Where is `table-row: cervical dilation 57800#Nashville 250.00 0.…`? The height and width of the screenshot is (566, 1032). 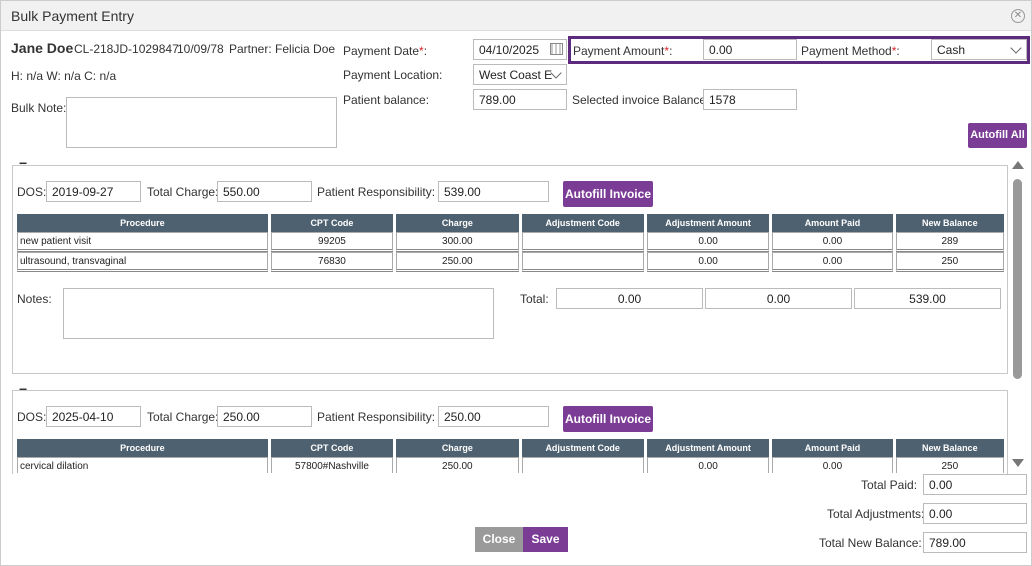 table-row: cervical dilation 57800#Nashville 250.00 0.… is located at coordinates (510, 465).